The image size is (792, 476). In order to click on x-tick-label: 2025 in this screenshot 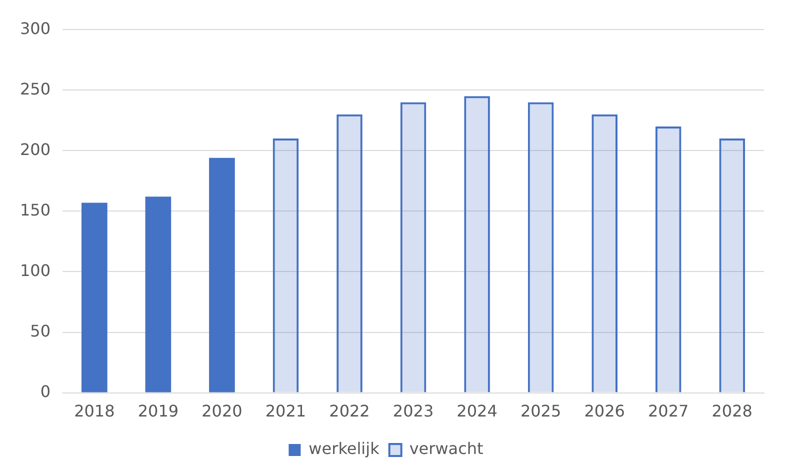, I will do `click(541, 411)`.